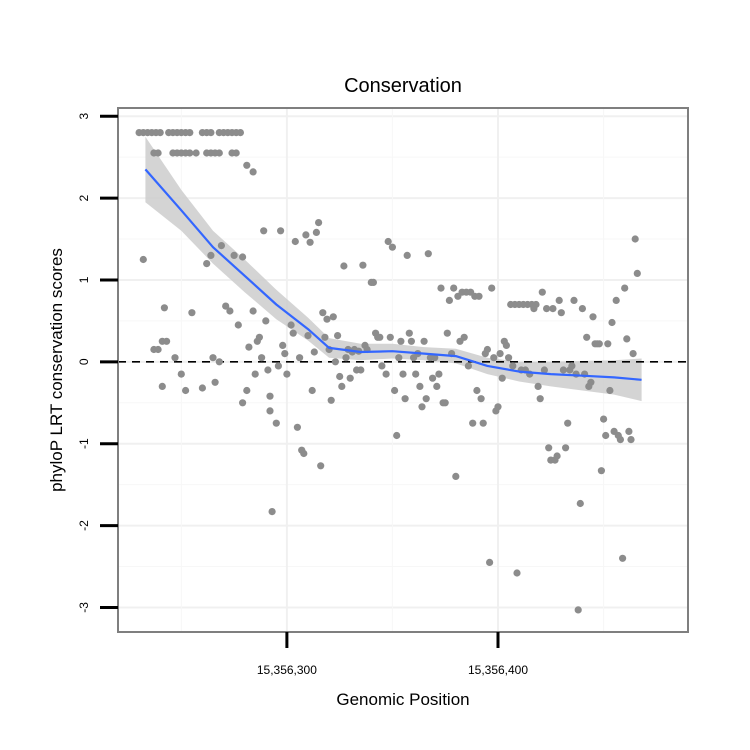  What do you see at coordinates (84, 607) in the screenshot?
I see `y-tick-label: -3` at bounding box center [84, 607].